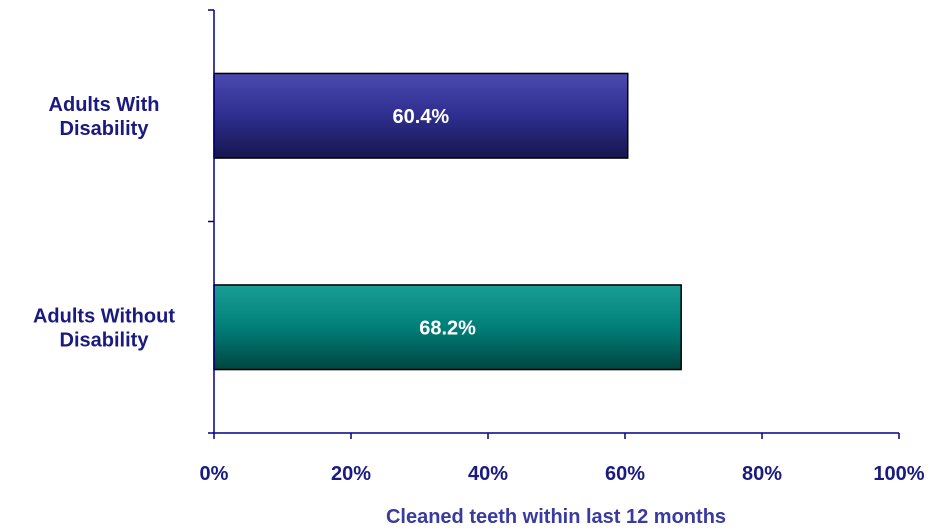 Image resolution: width=934 pixels, height=531 pixels. I want to click on bar-data-label: 60.4%, so click(421, 117).